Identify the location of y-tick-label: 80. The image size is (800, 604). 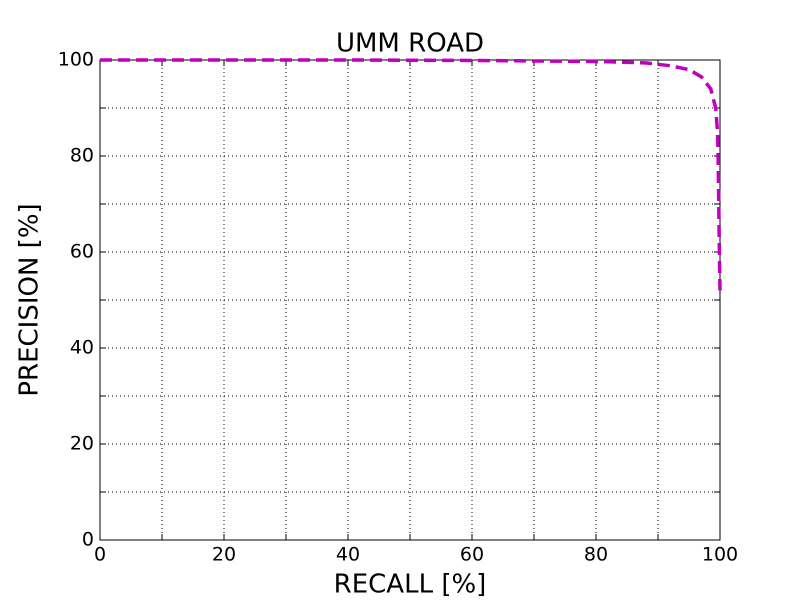
(82, 156).